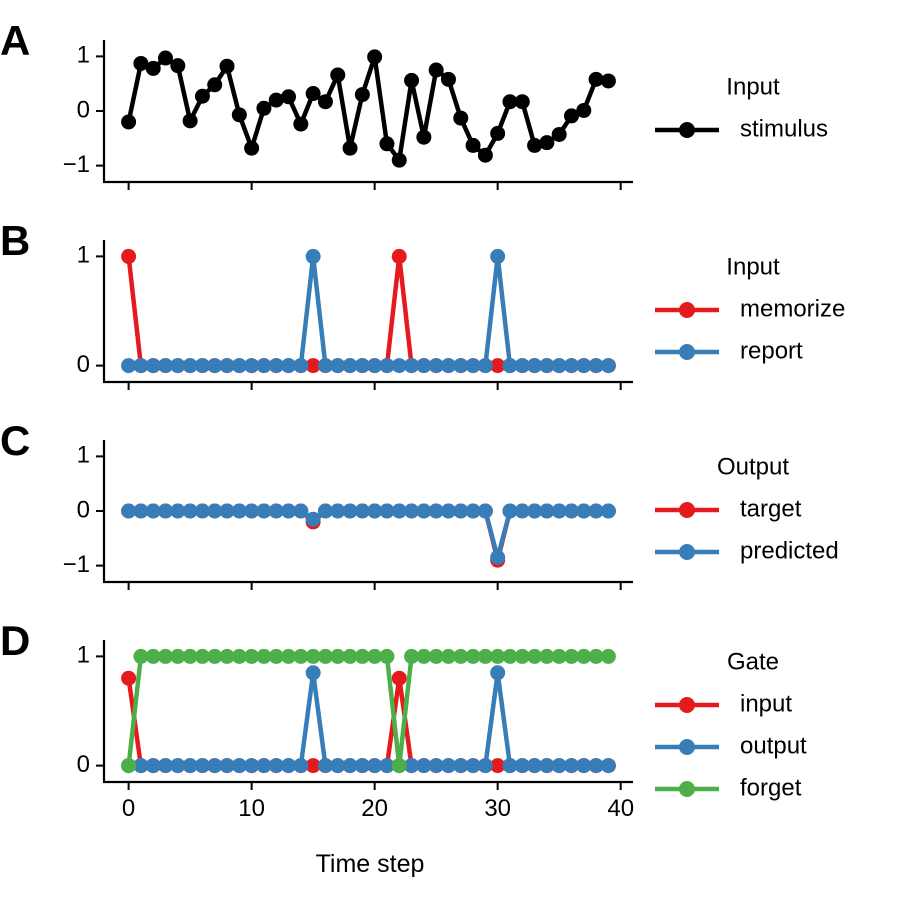 The height and width of the screenshot is (910, 912). I want to click on panel-a-y-tick-label: 1, so click(83, 55).